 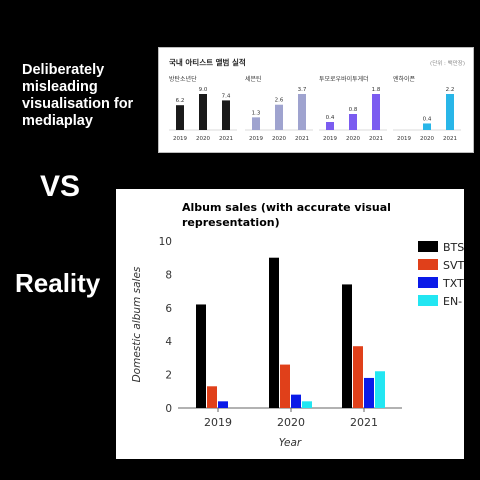 I want to click on y-tick-label: 4, so click(x=168, y=342).